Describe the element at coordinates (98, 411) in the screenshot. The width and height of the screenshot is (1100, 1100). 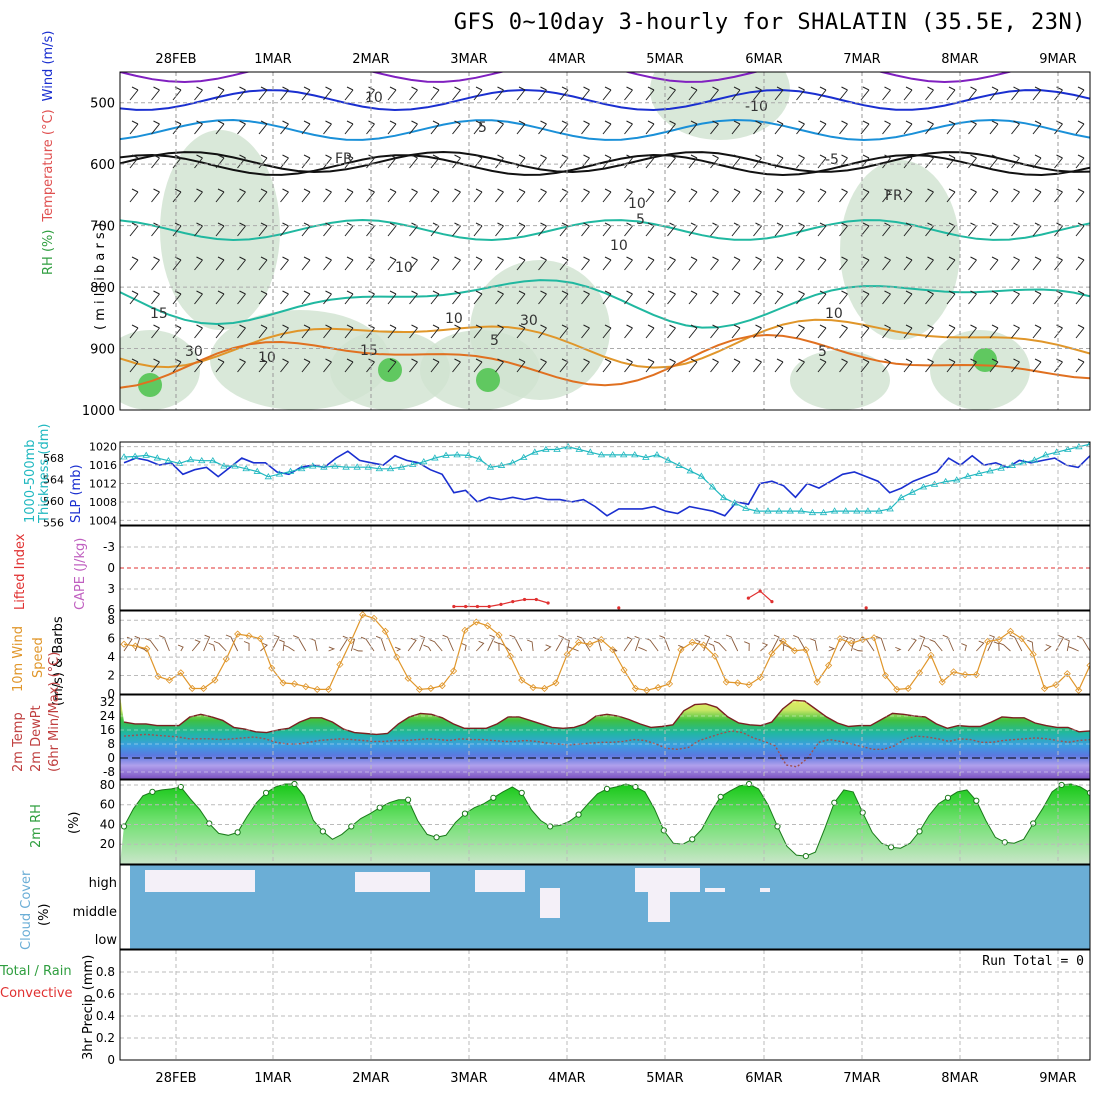
I see `pressure-tick-label: 1000` at that location.